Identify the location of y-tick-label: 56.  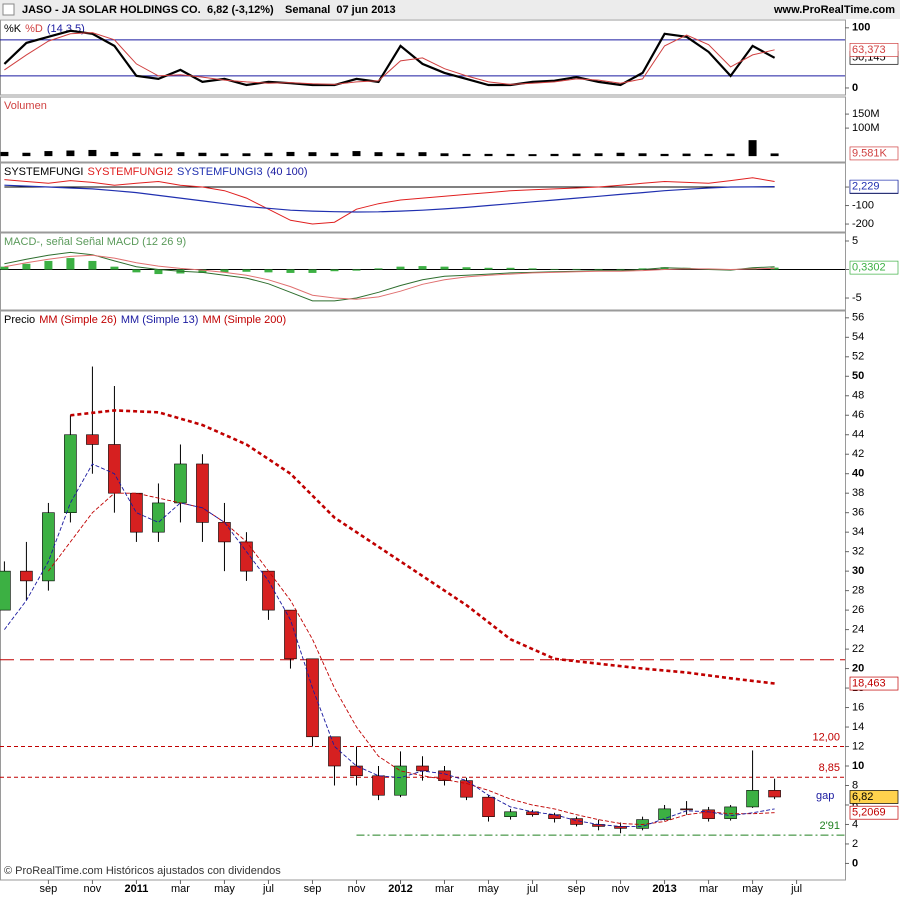
(858, 318).